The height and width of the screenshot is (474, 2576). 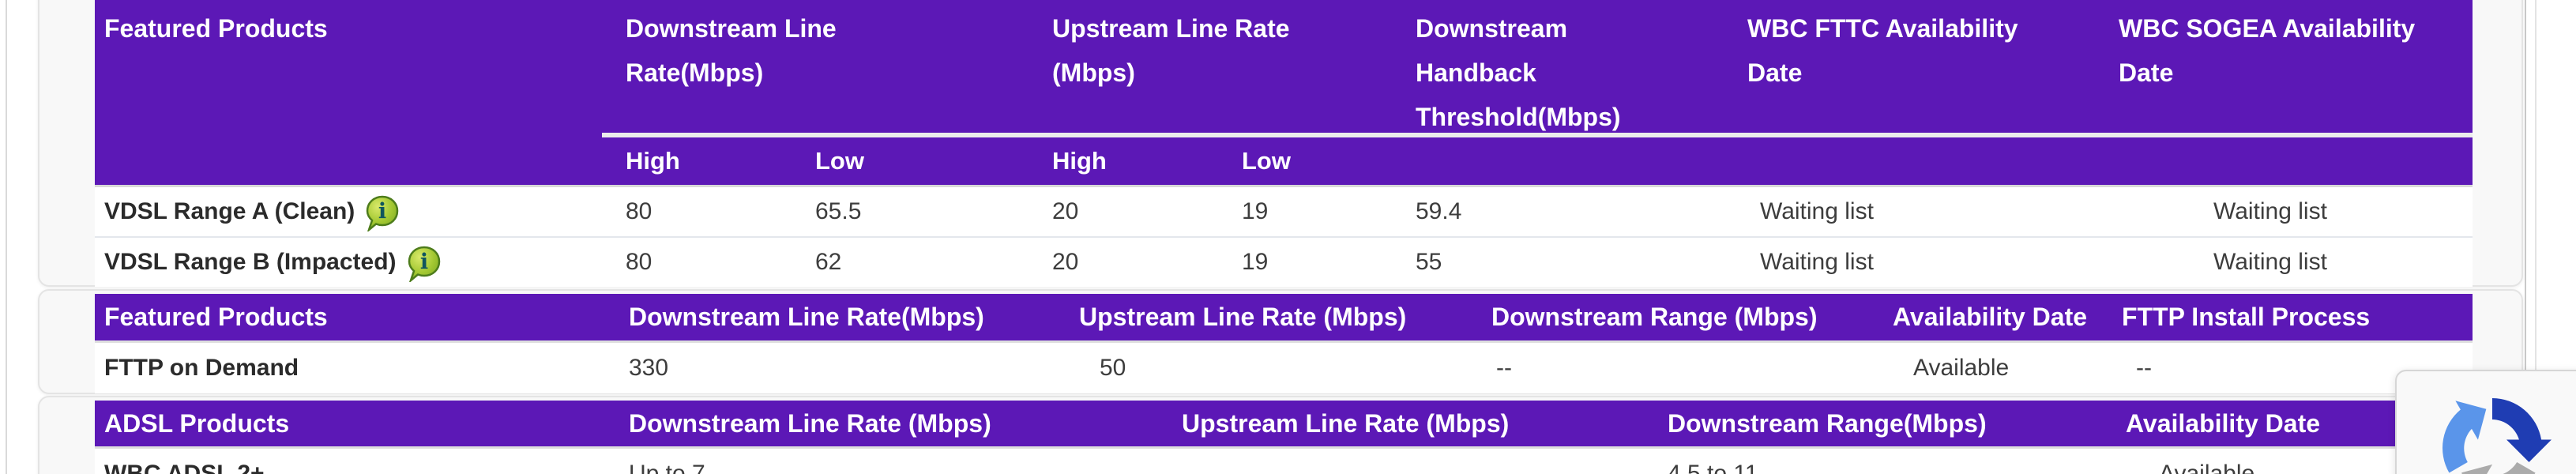 What do you see at coordinates (810, 423) in the screenshot?
I see `column-header-downstream-line-rate: Downstream Line Rate (Mbps)` at bounding box center [810, 423].